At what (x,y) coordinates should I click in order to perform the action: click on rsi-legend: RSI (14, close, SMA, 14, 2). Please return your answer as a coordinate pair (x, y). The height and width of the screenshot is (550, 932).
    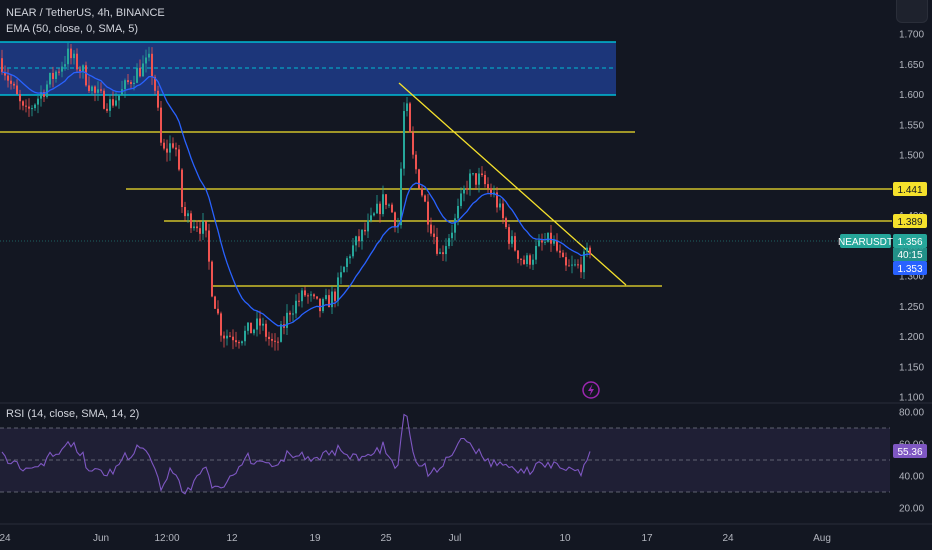
    Looking at the image, I should click on (73, 414).